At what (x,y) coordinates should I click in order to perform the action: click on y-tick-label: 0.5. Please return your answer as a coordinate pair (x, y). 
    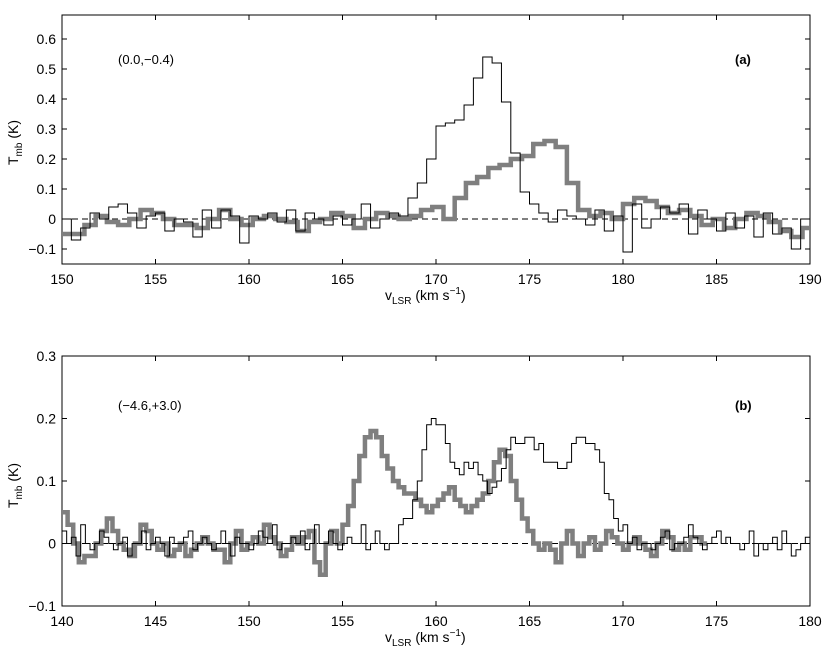
    Looking at the image, I should click on (47, 69).